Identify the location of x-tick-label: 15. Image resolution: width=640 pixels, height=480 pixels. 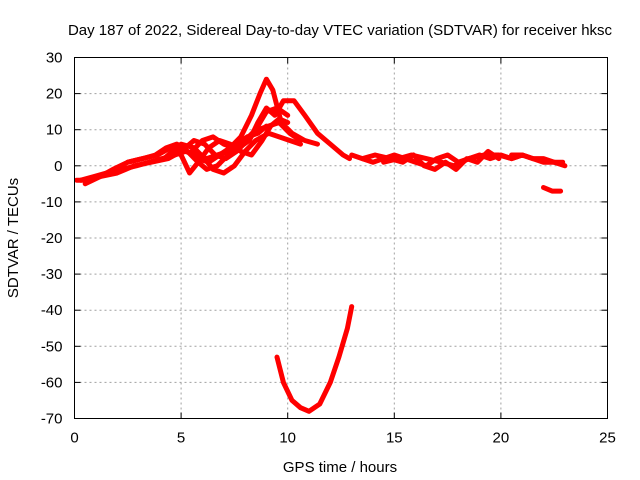
(394, 438).